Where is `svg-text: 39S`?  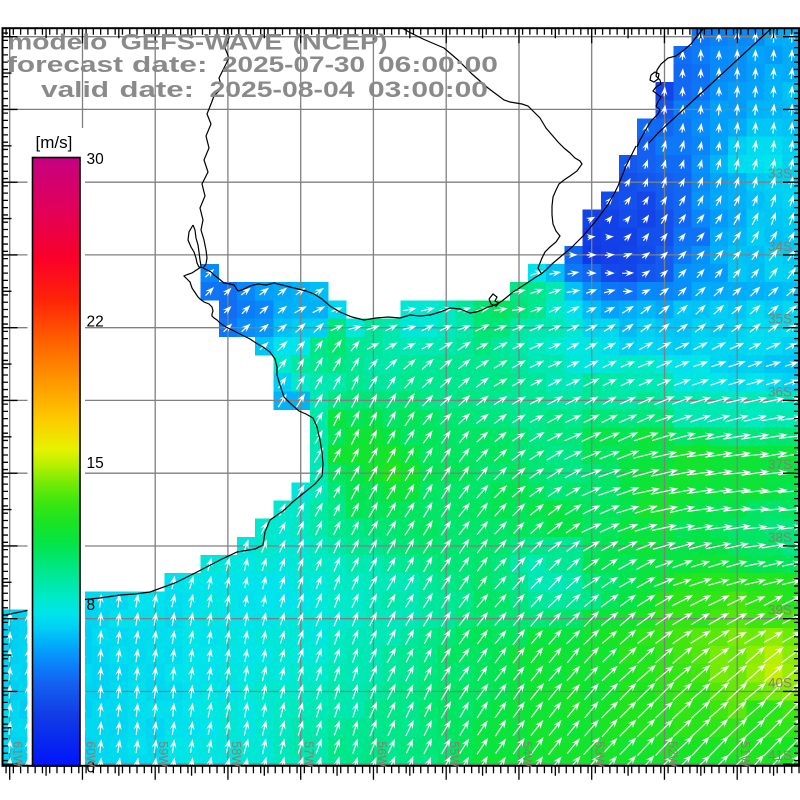 svg-text: 39S is located at coordinates (780, 610).